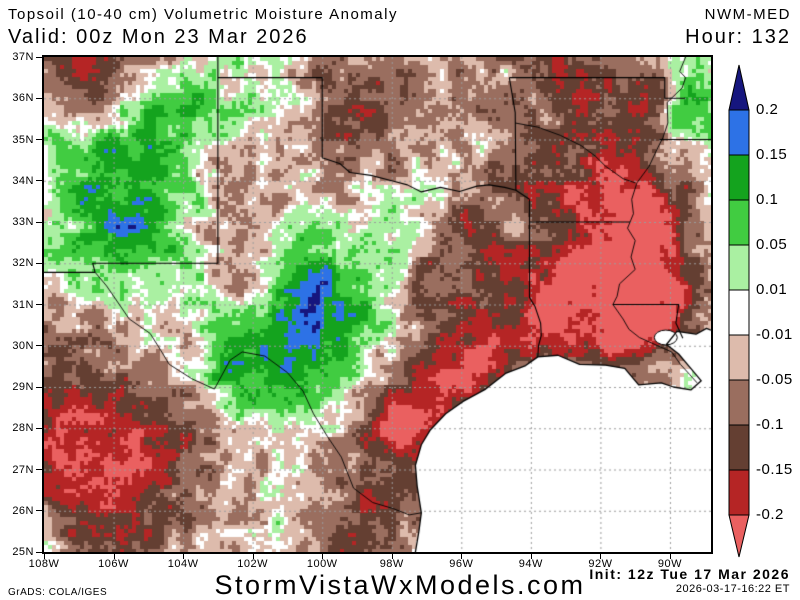 The image size is (800, 600). I want to click on colorbar-arrow-down, so click(739, 536).